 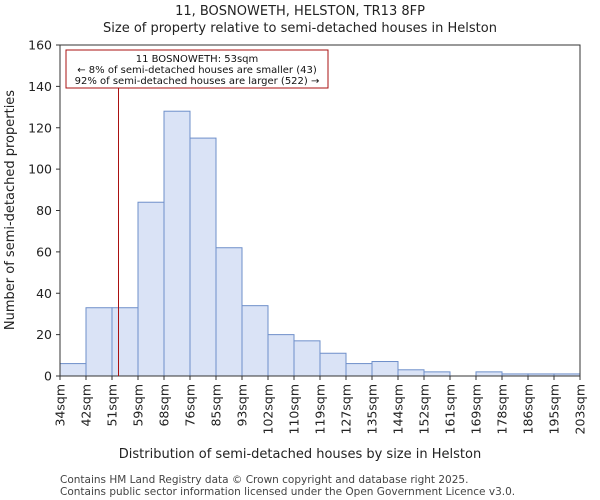 I want to click on y-tick-label: 60, so click(x=44, y=251).